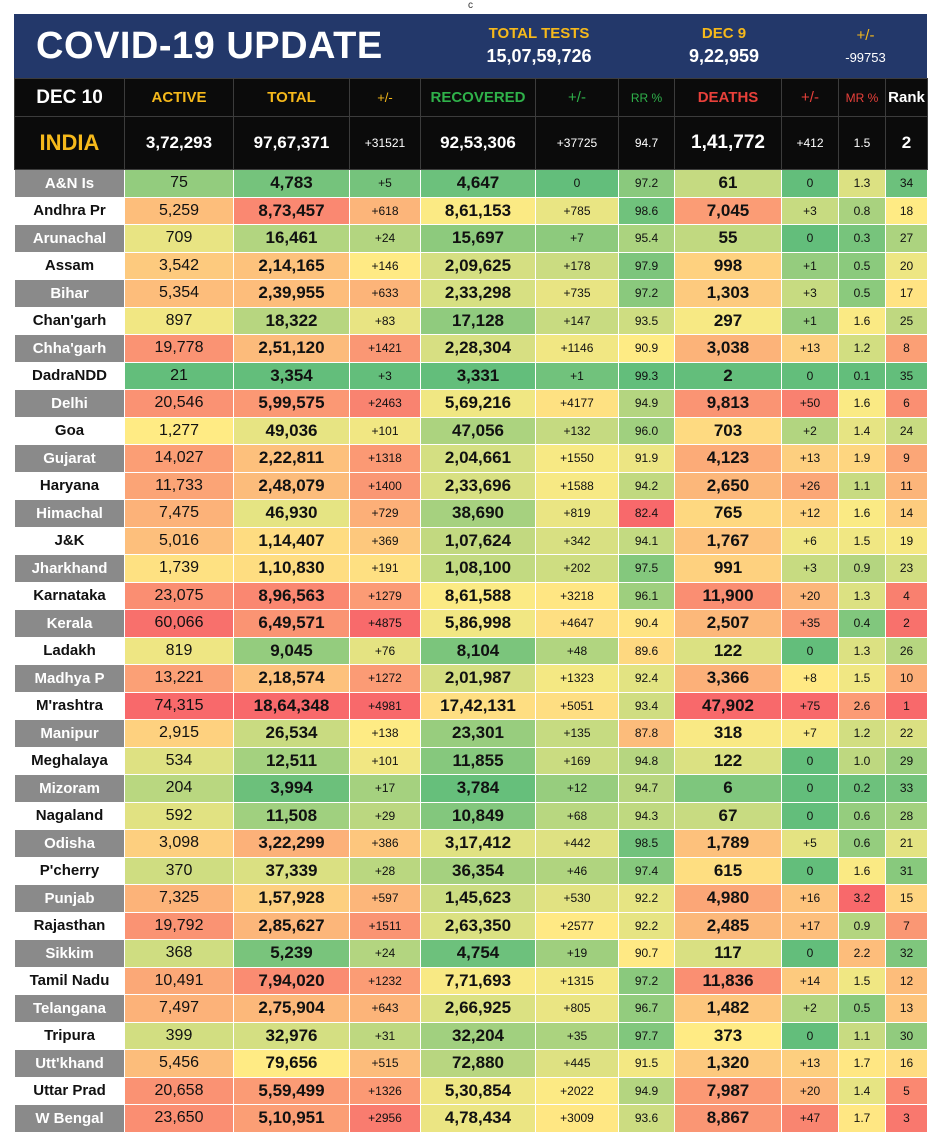  I want to click on state-total: 8,96,563, so click(291, 595).